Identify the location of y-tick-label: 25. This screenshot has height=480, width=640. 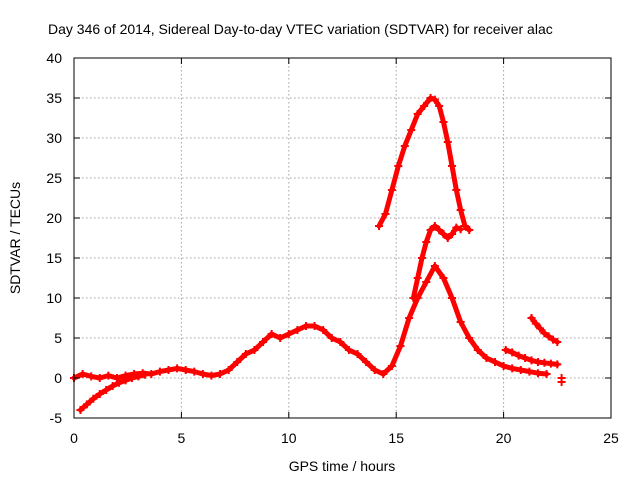
(54, 178).